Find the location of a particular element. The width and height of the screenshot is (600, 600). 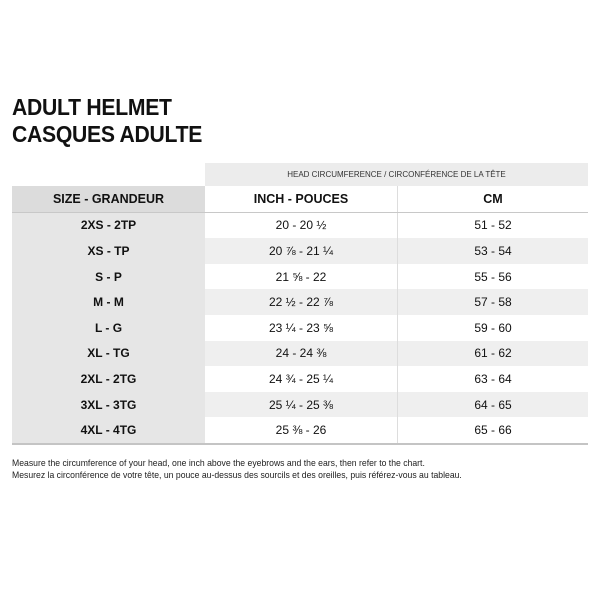

cell-size: XL - TG is located at coordinates (108, 353).